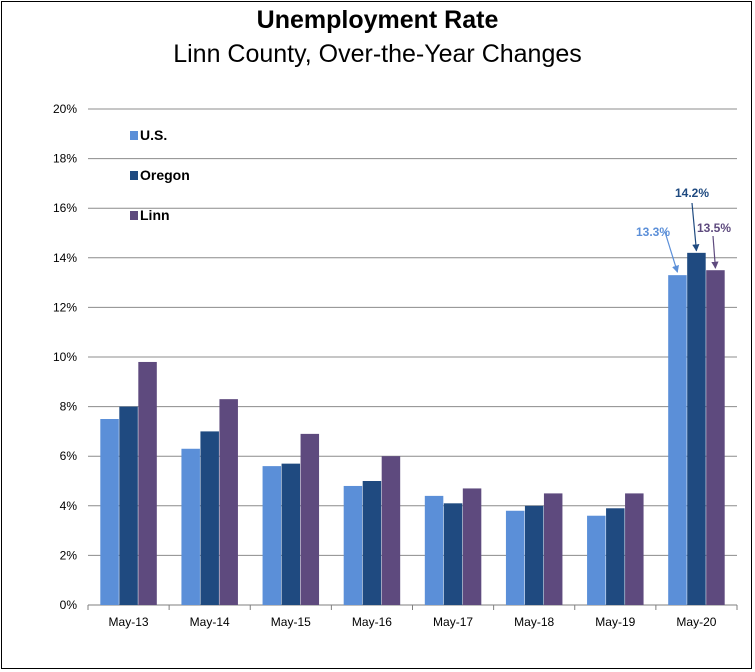  Describe the element at coordinates (291, 622) in the screenshot. I see `x-tick-label: May-15` at that location.